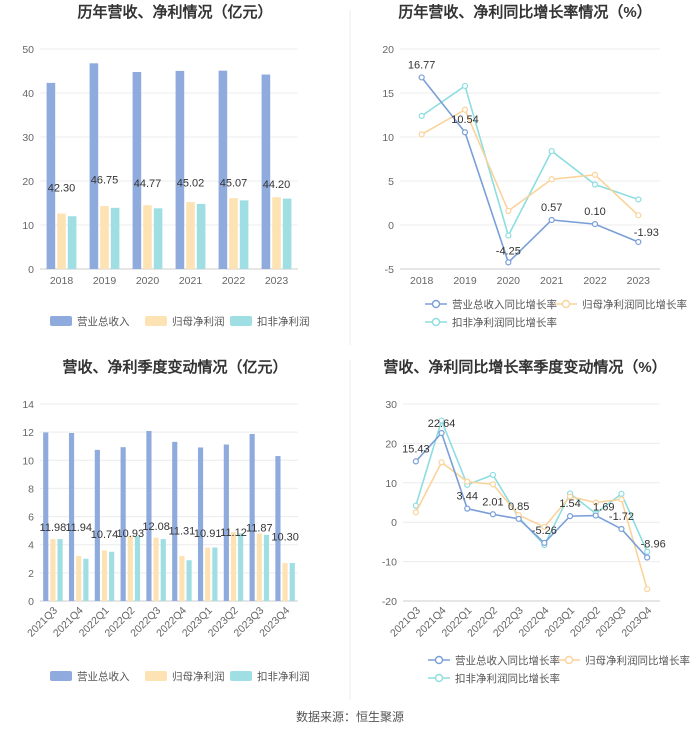  I want to click on chart1-y-tick: 10, so click(28, 226).